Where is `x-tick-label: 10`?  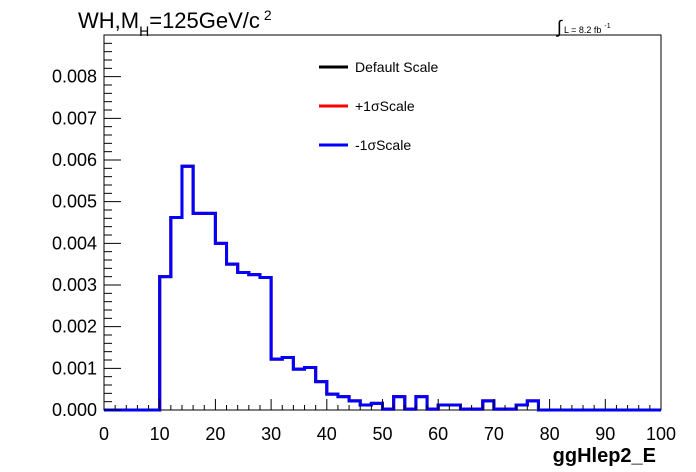
x-tick-label: 10 is located at coordinates (160, 434).